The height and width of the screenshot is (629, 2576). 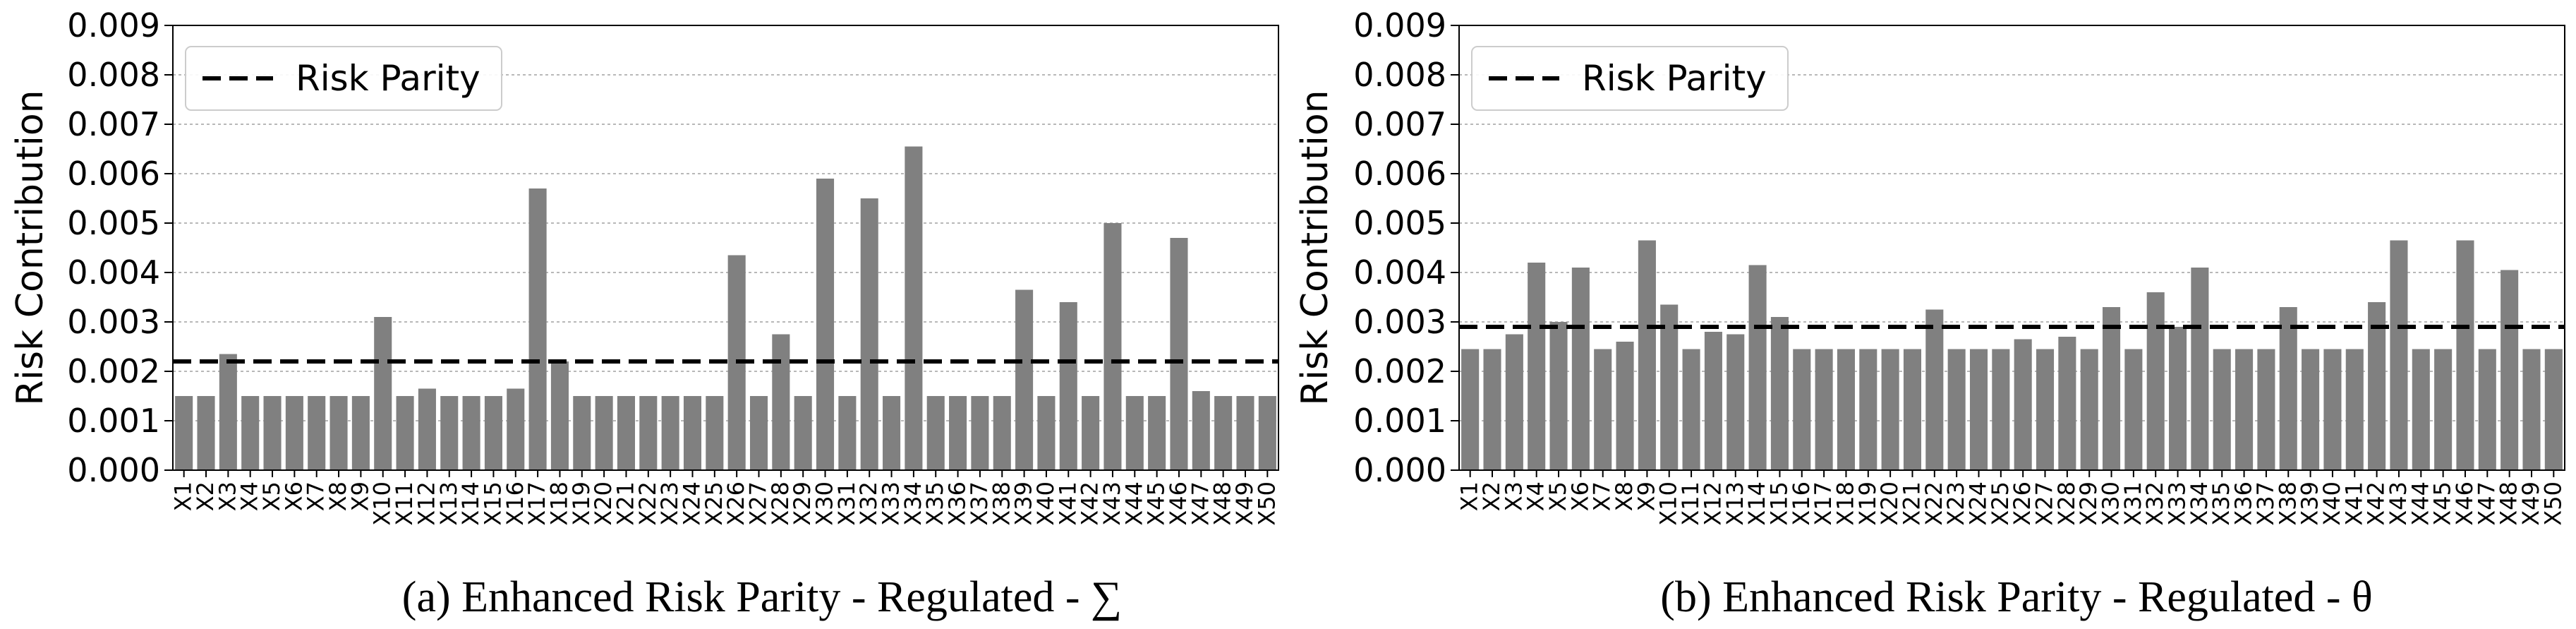 I want to click on legend-label: Risk Parity, so click(x=388, y=78).